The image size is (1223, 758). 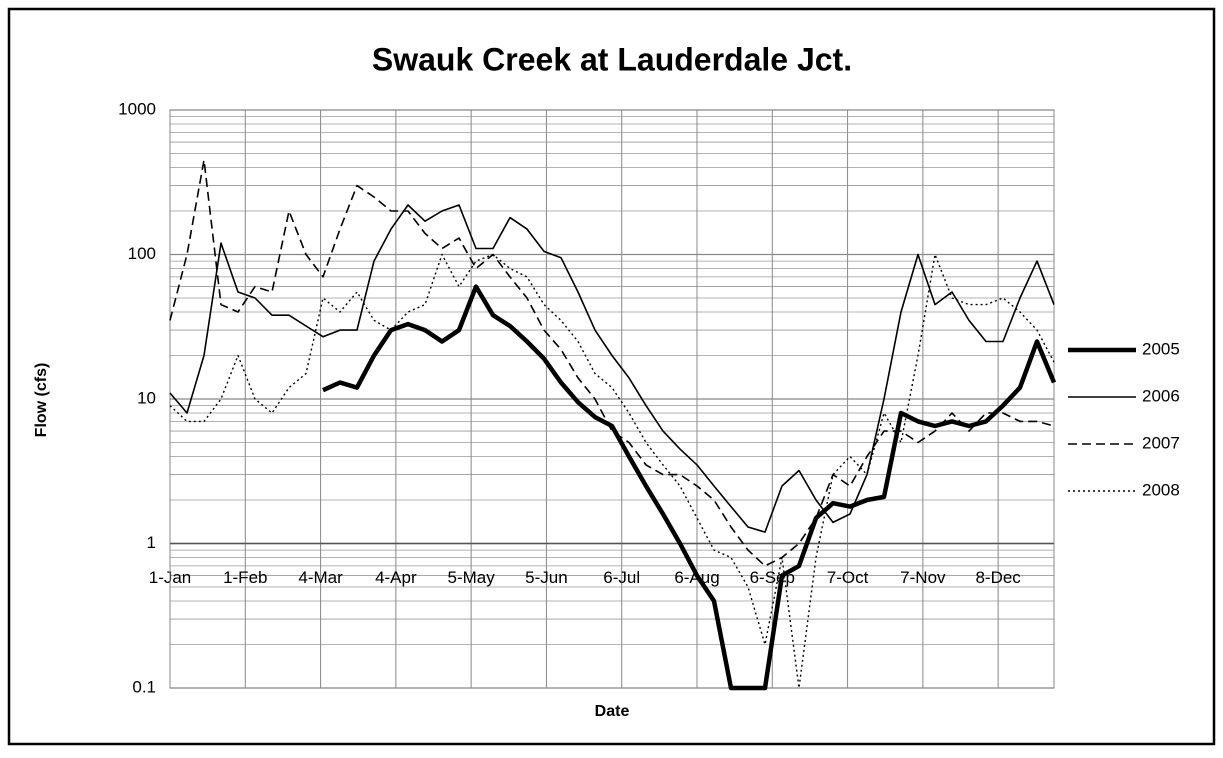 I want to click on x-tick-label: 4-Apr, so click(x=396, y=577).